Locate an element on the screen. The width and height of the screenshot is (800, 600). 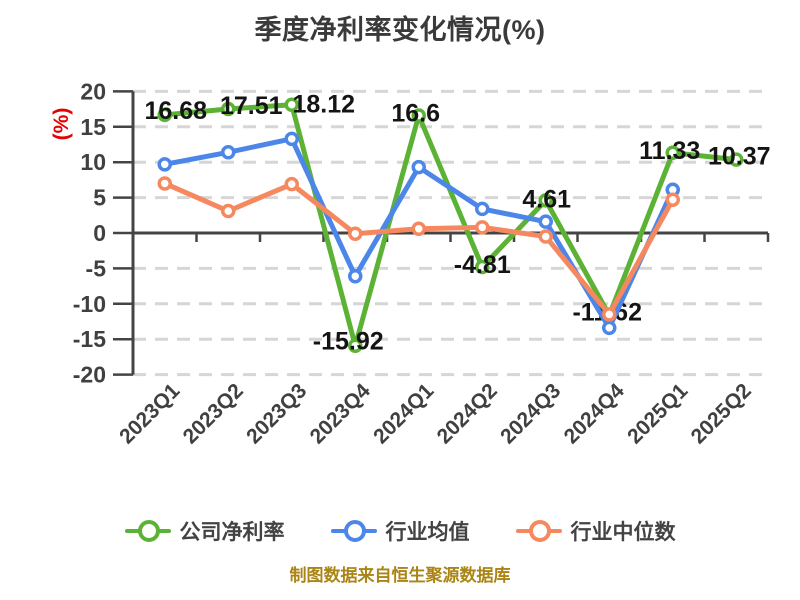
svg-text: 2023Q4 is located at coordinates (340, 413).